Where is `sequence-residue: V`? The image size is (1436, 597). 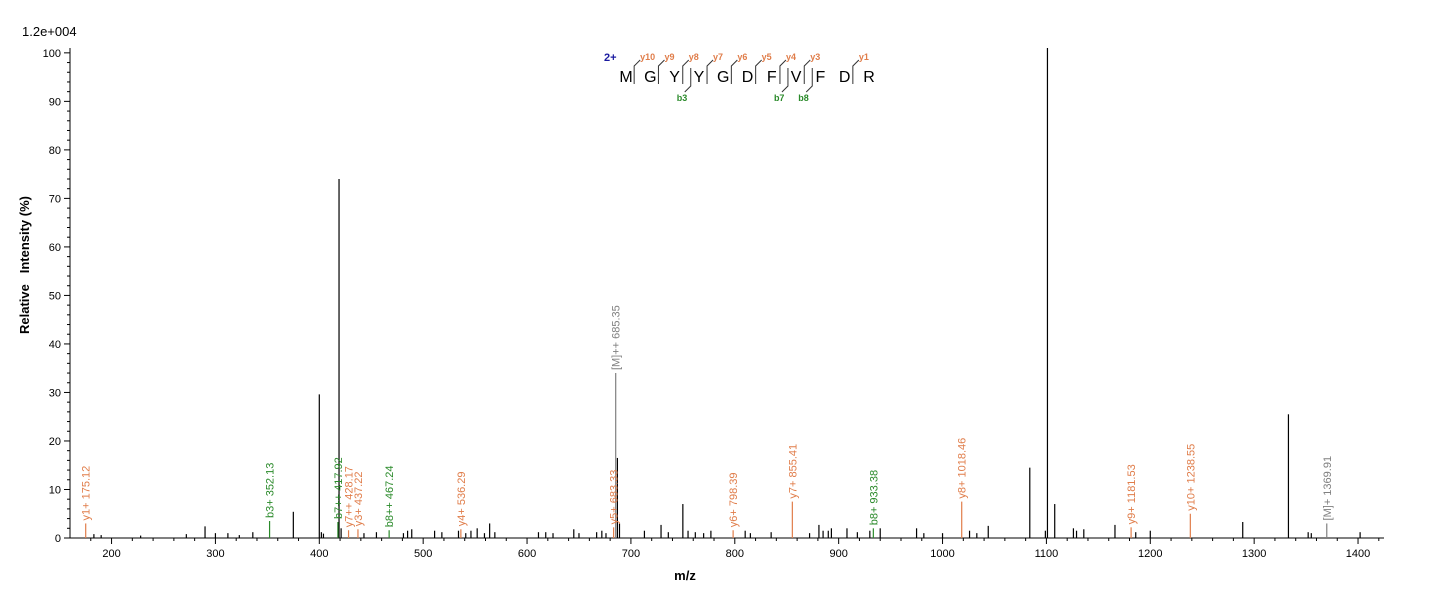 sequence-residue: V is located at coordinates (796, 77).